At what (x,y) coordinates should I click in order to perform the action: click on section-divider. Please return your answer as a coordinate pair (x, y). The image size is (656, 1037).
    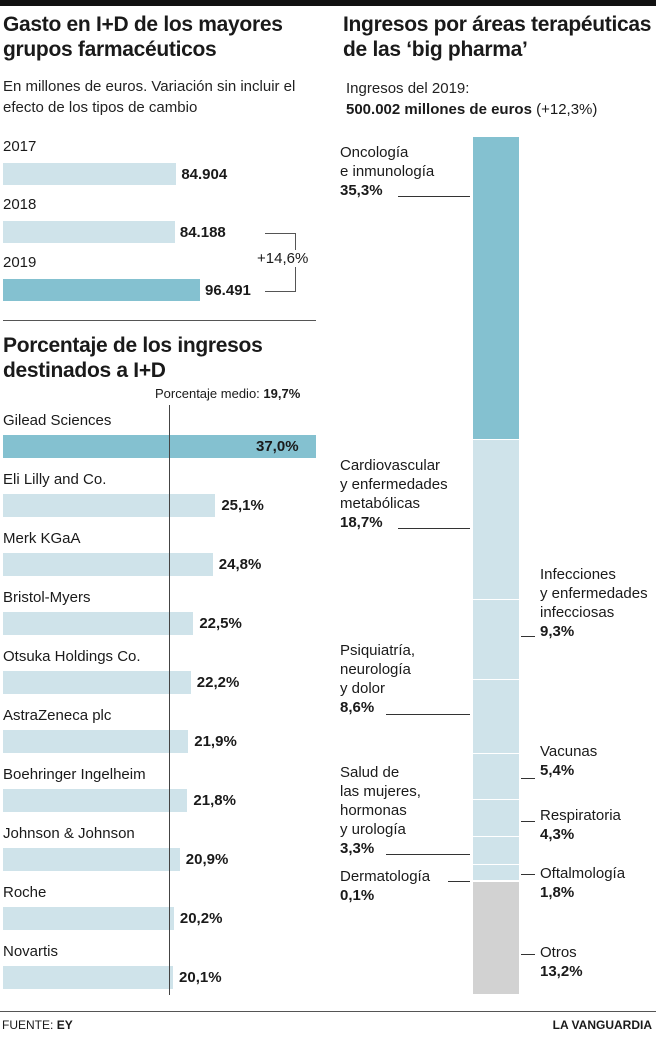
    Looking at the image, I should click on (159, 320).